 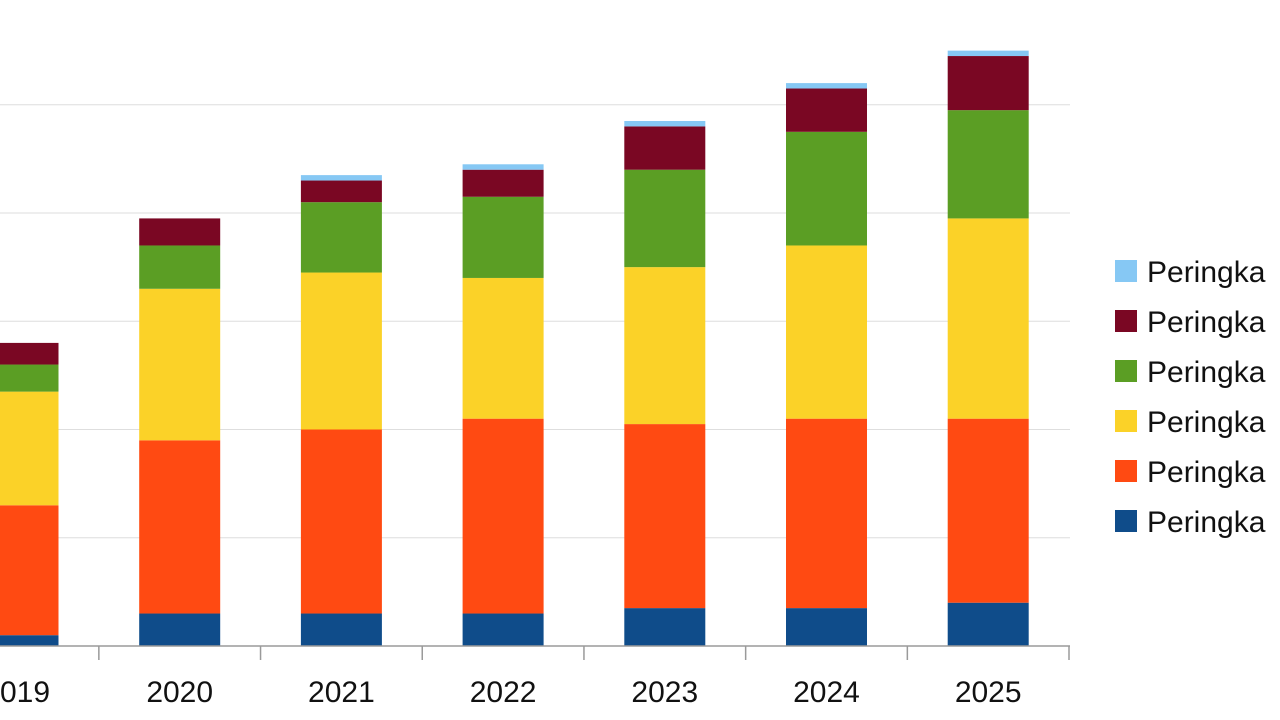 I want to click on legend-item-6: Peringka, so click(x=1190, y=522).